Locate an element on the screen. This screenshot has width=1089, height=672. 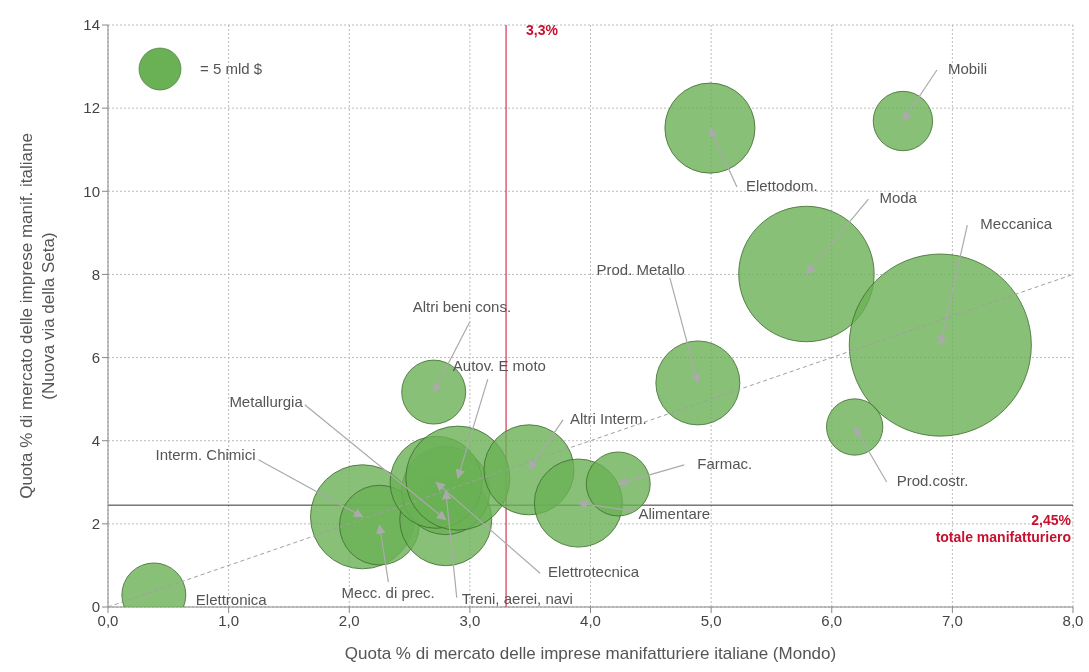
annotation: Farmac. is located at coordinates (725, 463).